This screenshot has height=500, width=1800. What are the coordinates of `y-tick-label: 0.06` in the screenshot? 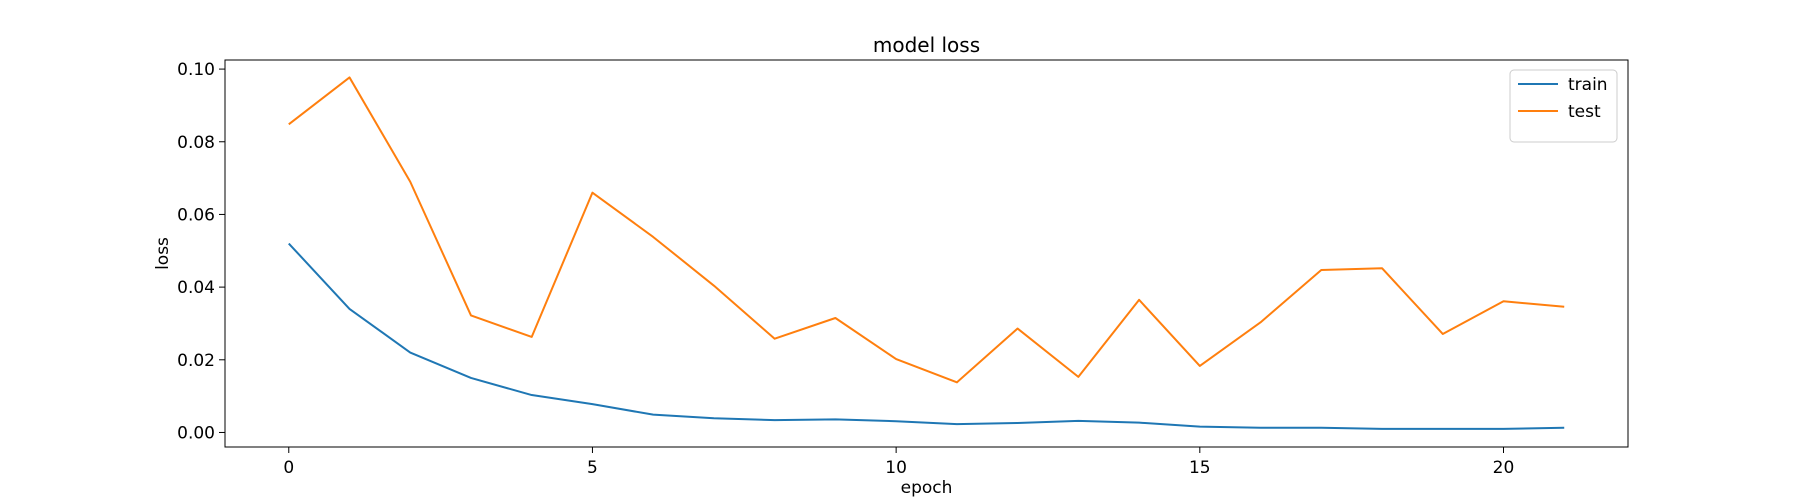 It's located at (196, 215).